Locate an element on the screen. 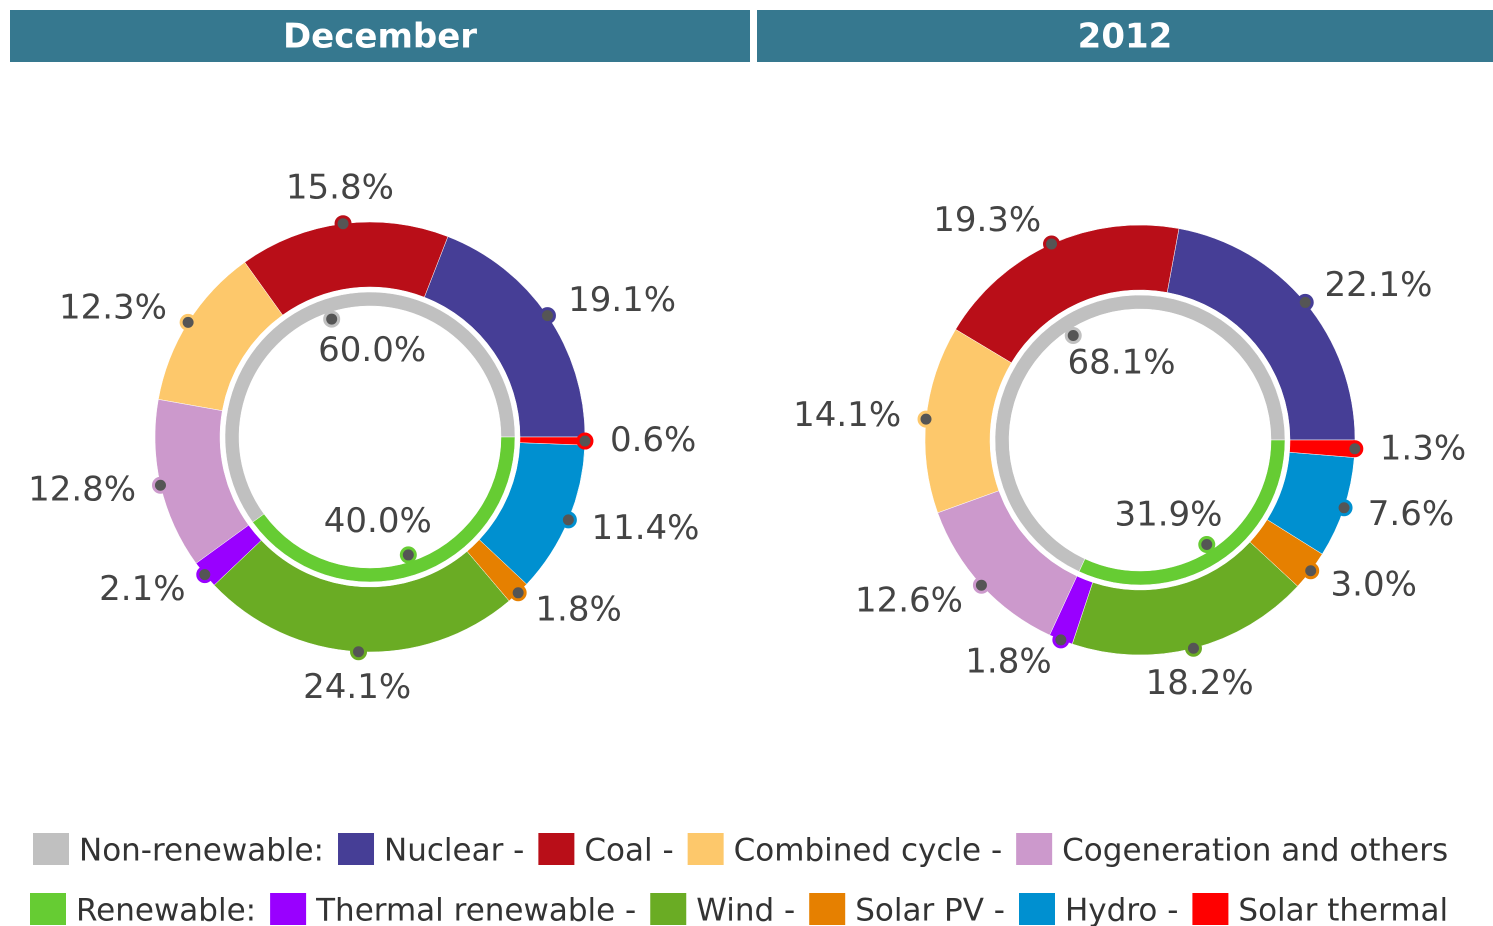 The image size is (1493, 926). value-label: 12.3% is located at coordinates (113, 308).